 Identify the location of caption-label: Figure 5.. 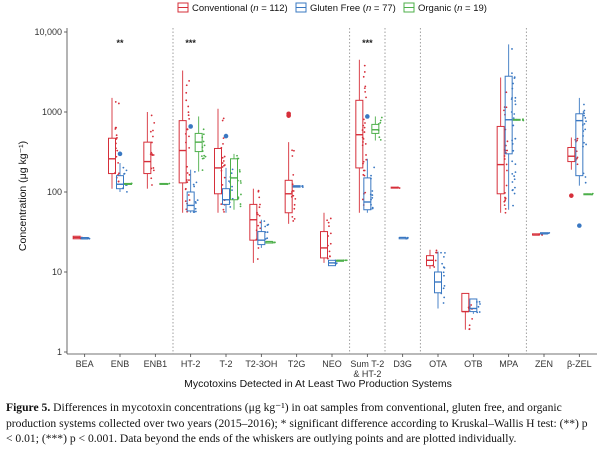
(28, 407).